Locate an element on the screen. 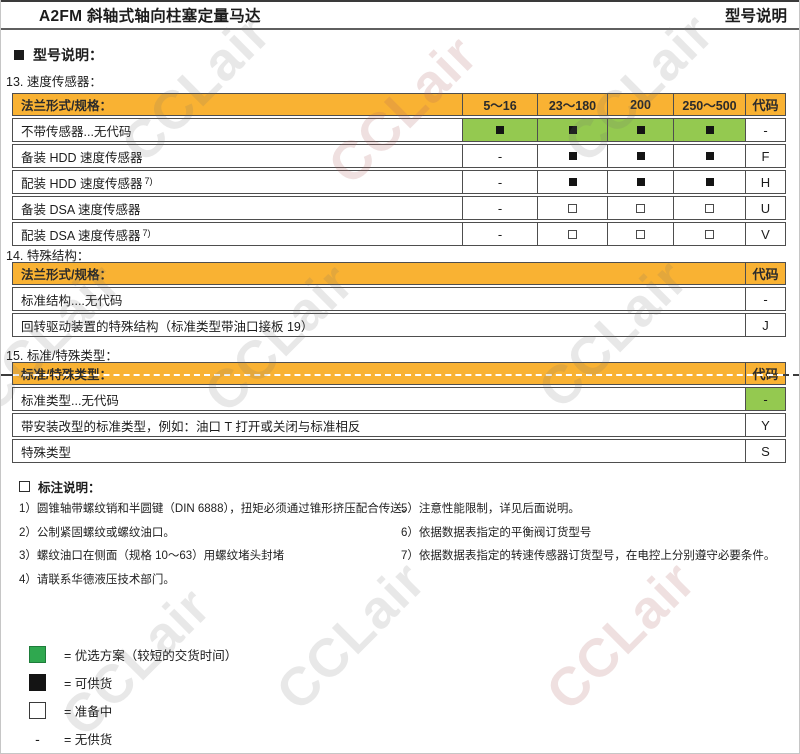  page-break-dashed-line is located at coordinates (400, 375).